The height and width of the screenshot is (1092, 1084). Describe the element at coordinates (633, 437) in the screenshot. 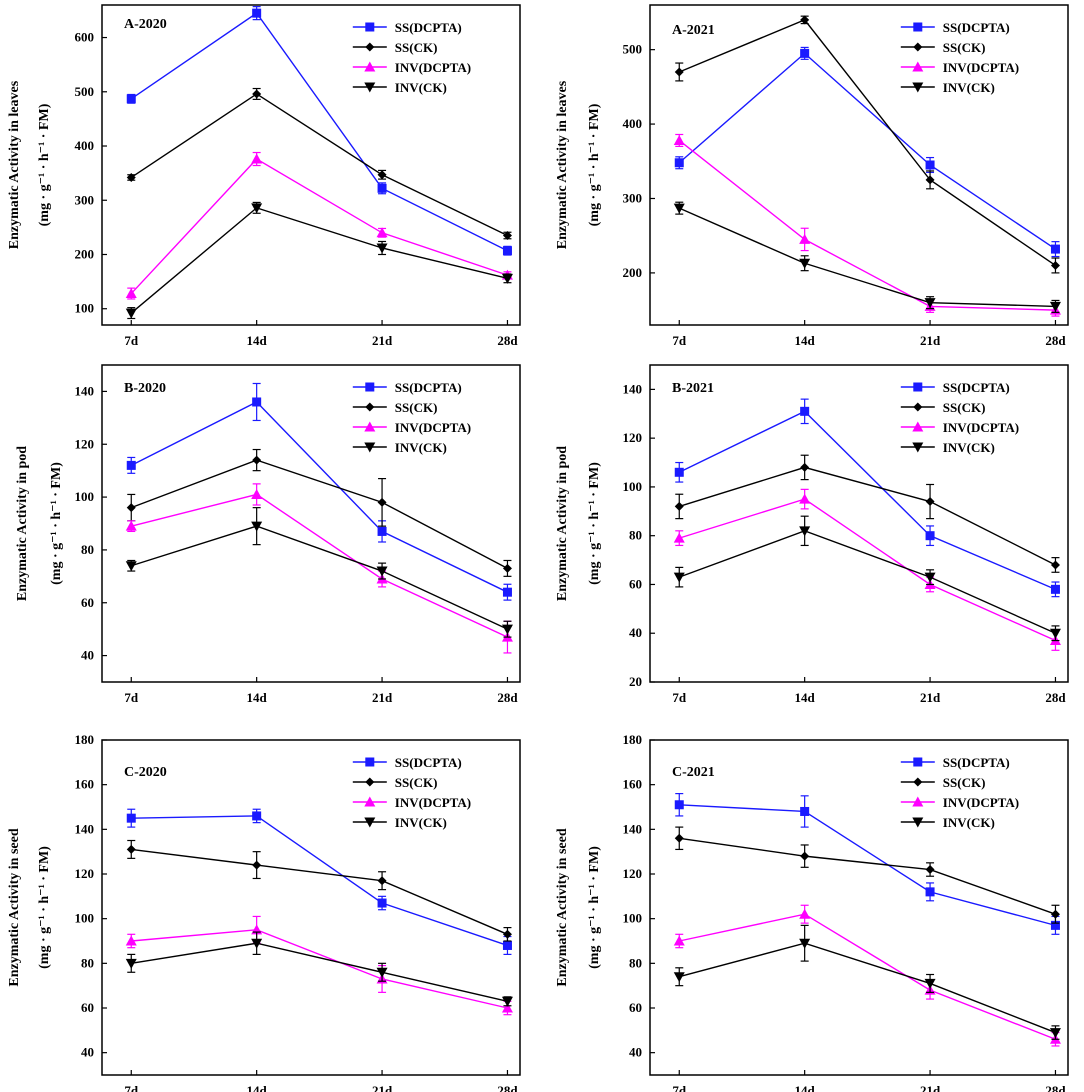

I see `y-tick-label: 120` at that location.